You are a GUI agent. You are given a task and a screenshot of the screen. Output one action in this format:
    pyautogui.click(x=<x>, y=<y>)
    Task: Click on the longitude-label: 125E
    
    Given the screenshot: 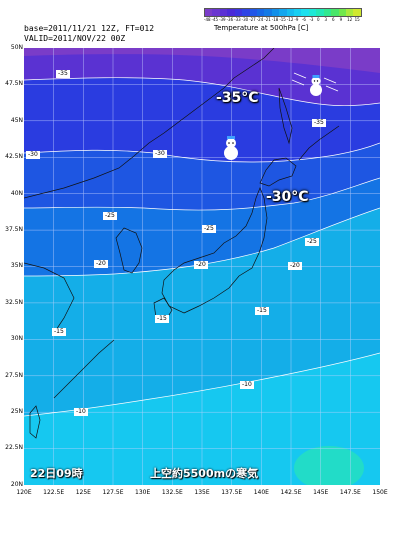 What is the action you would take?
    pyautogui.click(x=83, y=492)
    